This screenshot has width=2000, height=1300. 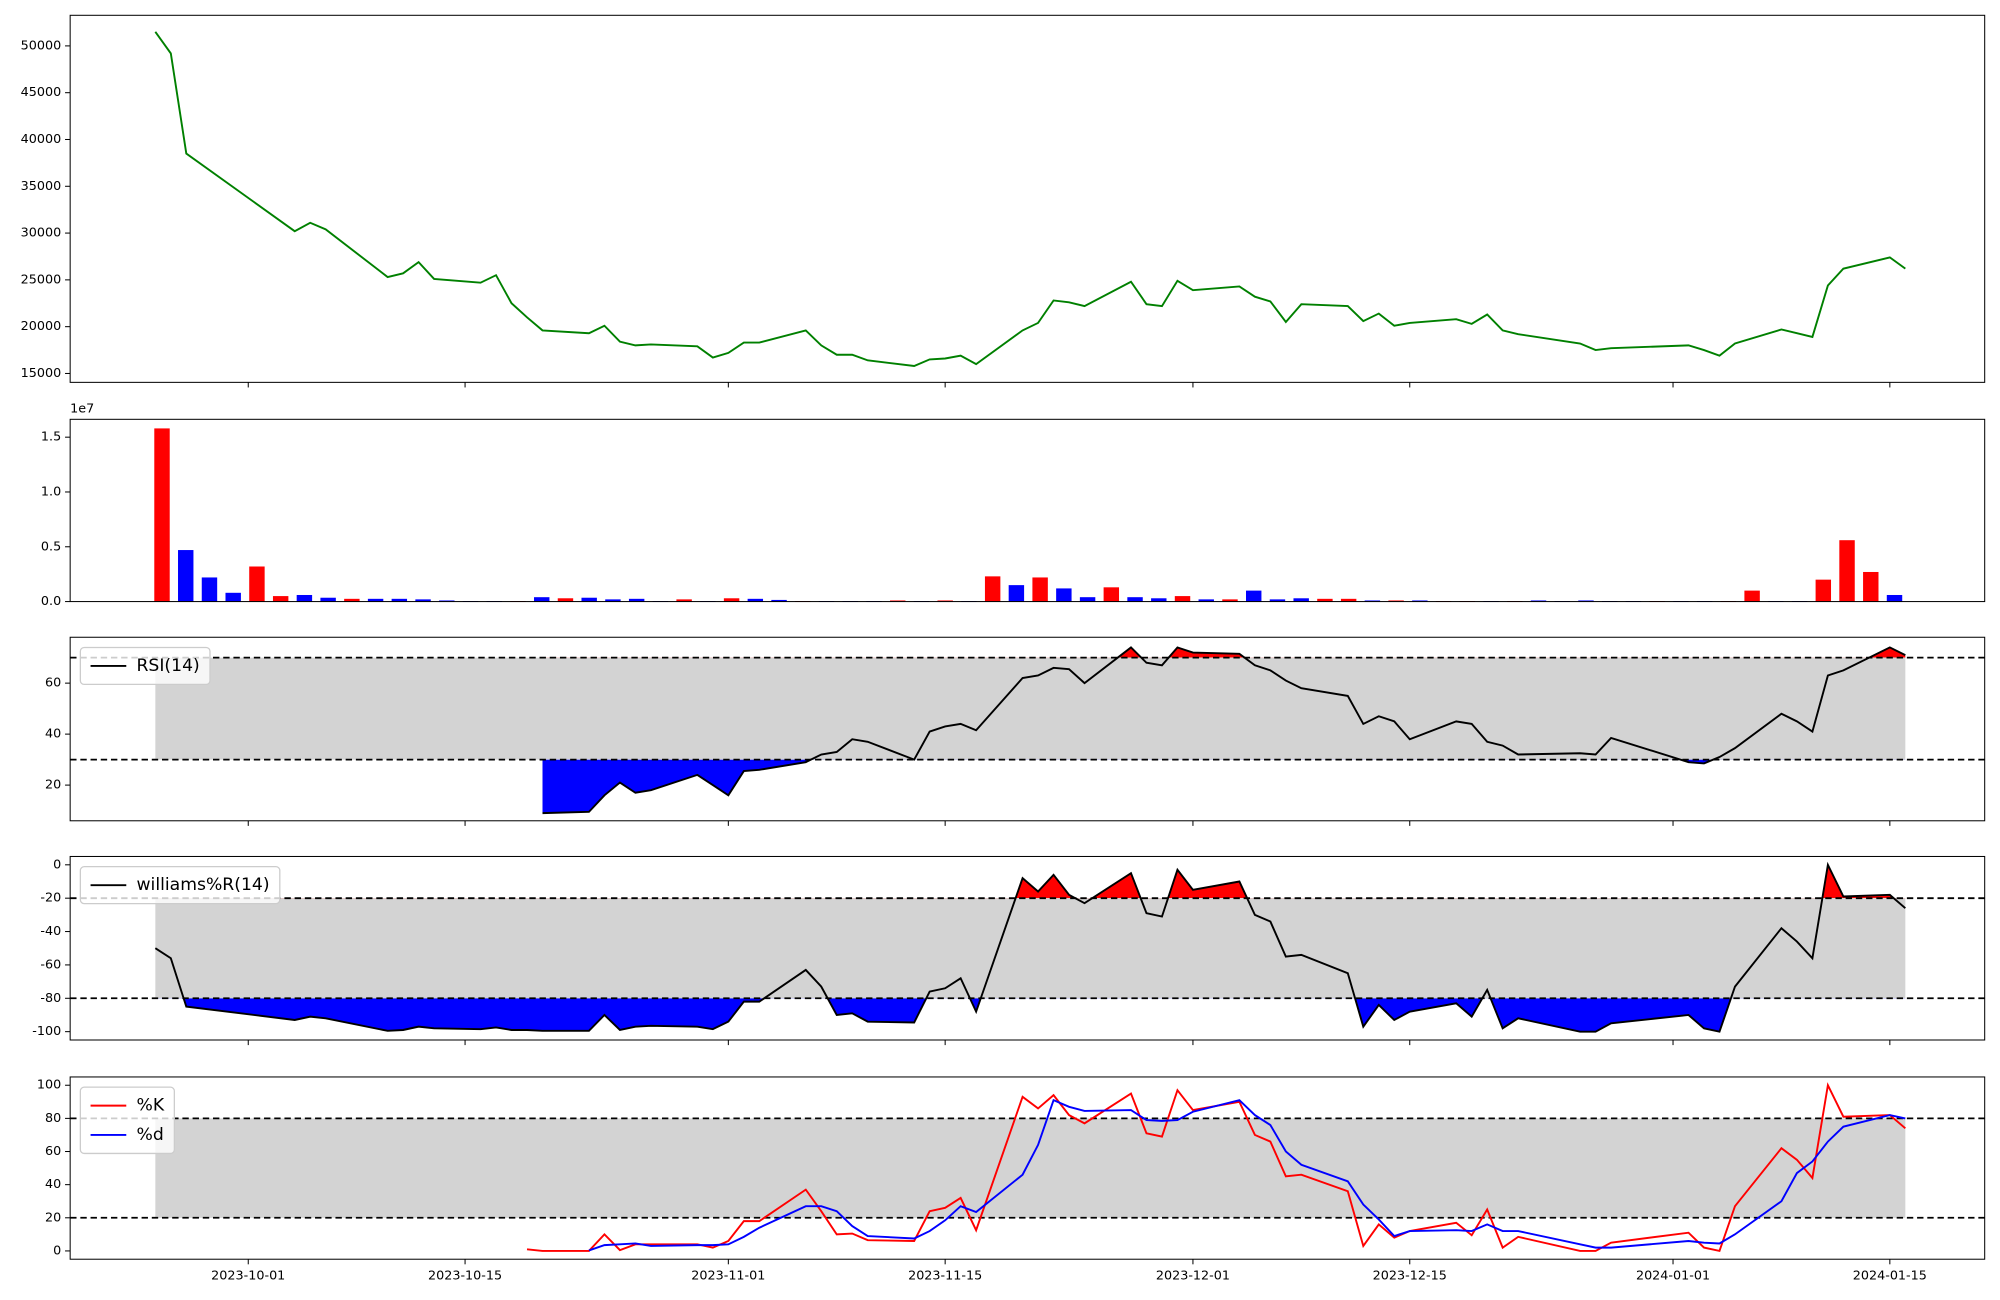 What do you see at coordinates (1193, 1275) in the screenshot?
I see `x-tick-label: 2023-12-01` at bounding box center [1193, 1275].